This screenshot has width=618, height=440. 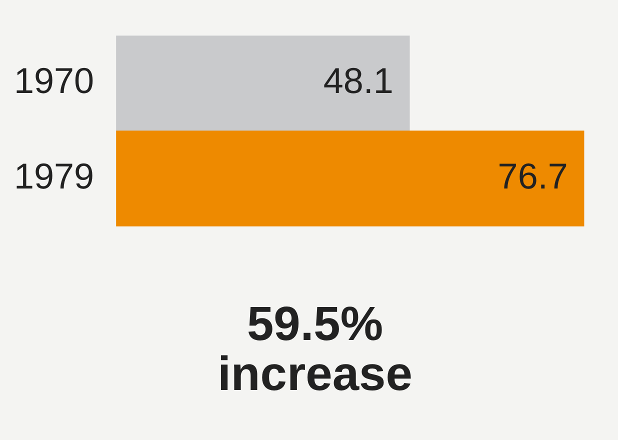 I want to click on text: 59.5% increase, so click(x=315, y=349).